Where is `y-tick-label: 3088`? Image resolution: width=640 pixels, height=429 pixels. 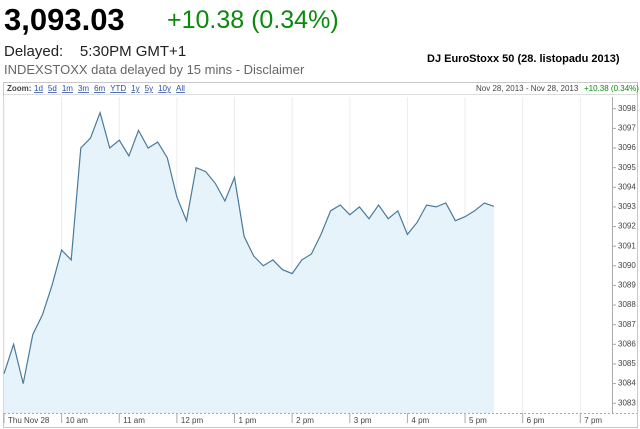
y-tick-label: 3088 is located at coordinates (627, 304).